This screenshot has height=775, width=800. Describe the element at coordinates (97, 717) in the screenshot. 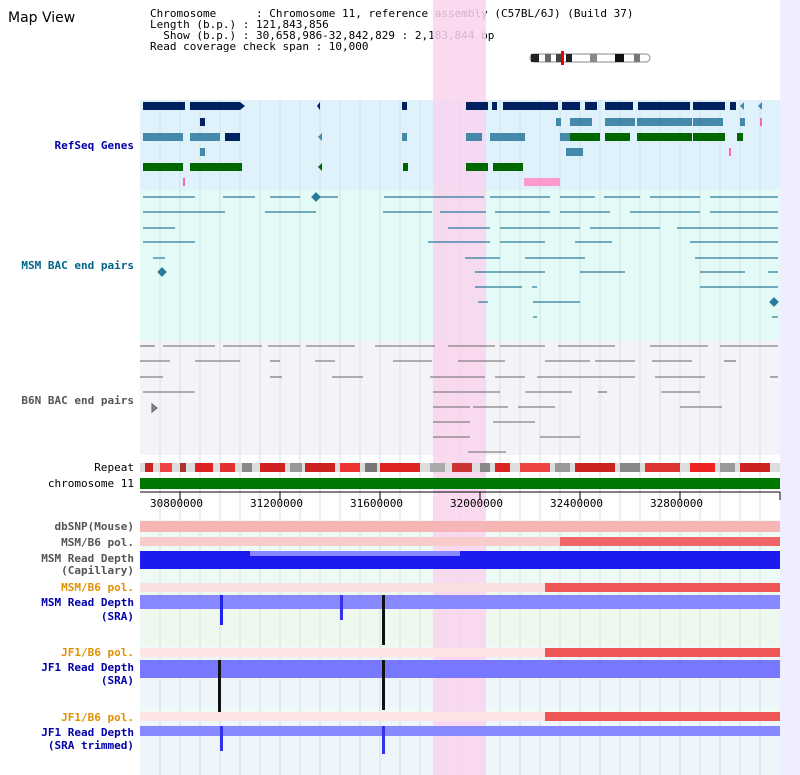

I see `track-label-jf1-b6-pol-2: JF1/B6 pol.` at that location.